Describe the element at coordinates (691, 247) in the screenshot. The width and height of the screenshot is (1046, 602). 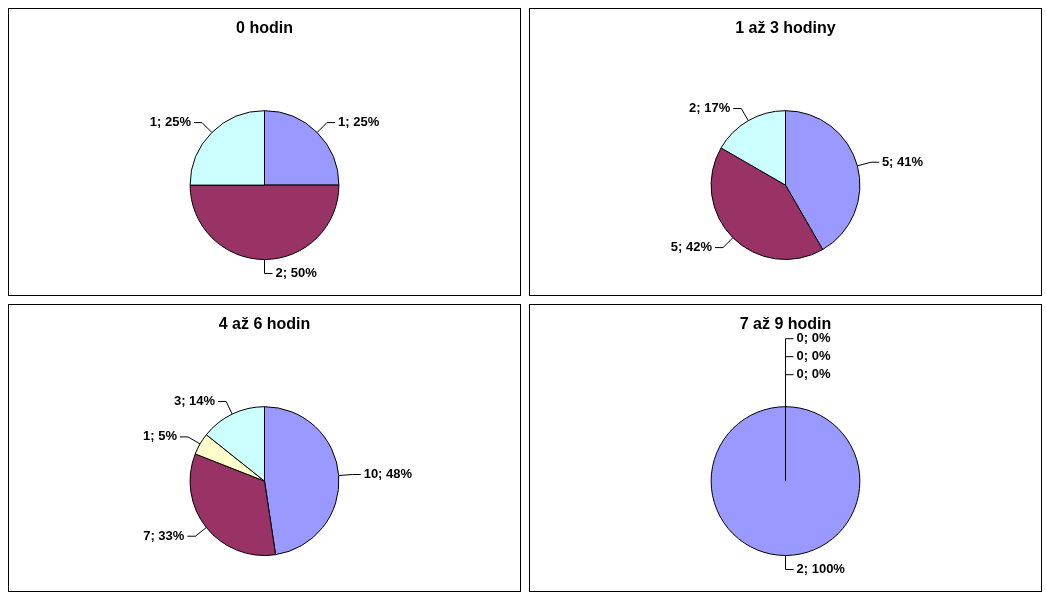
I see `data-label: 5; 42%` at that location.